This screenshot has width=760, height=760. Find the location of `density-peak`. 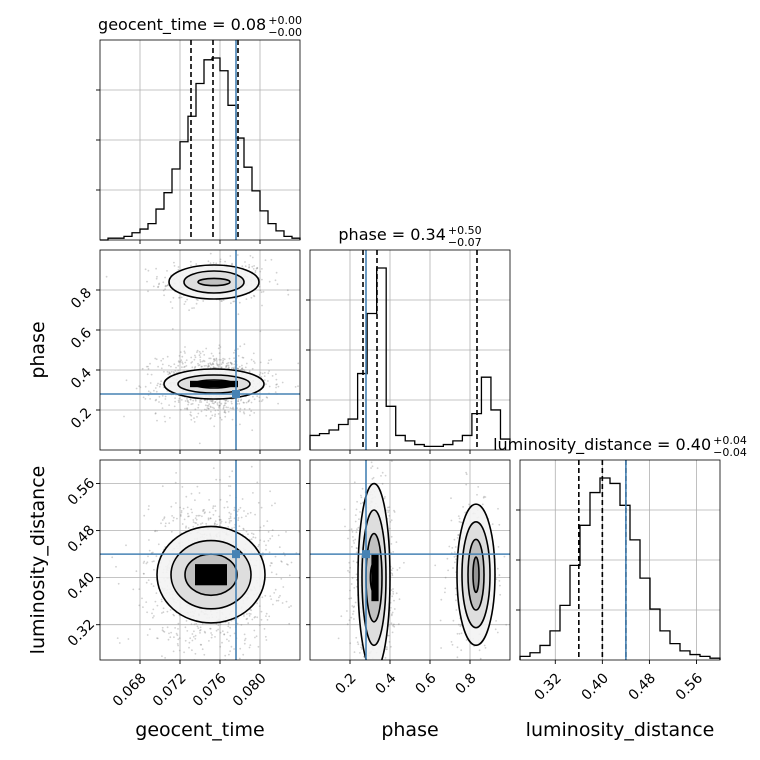

density-peak is located at coordinates (375, 578).